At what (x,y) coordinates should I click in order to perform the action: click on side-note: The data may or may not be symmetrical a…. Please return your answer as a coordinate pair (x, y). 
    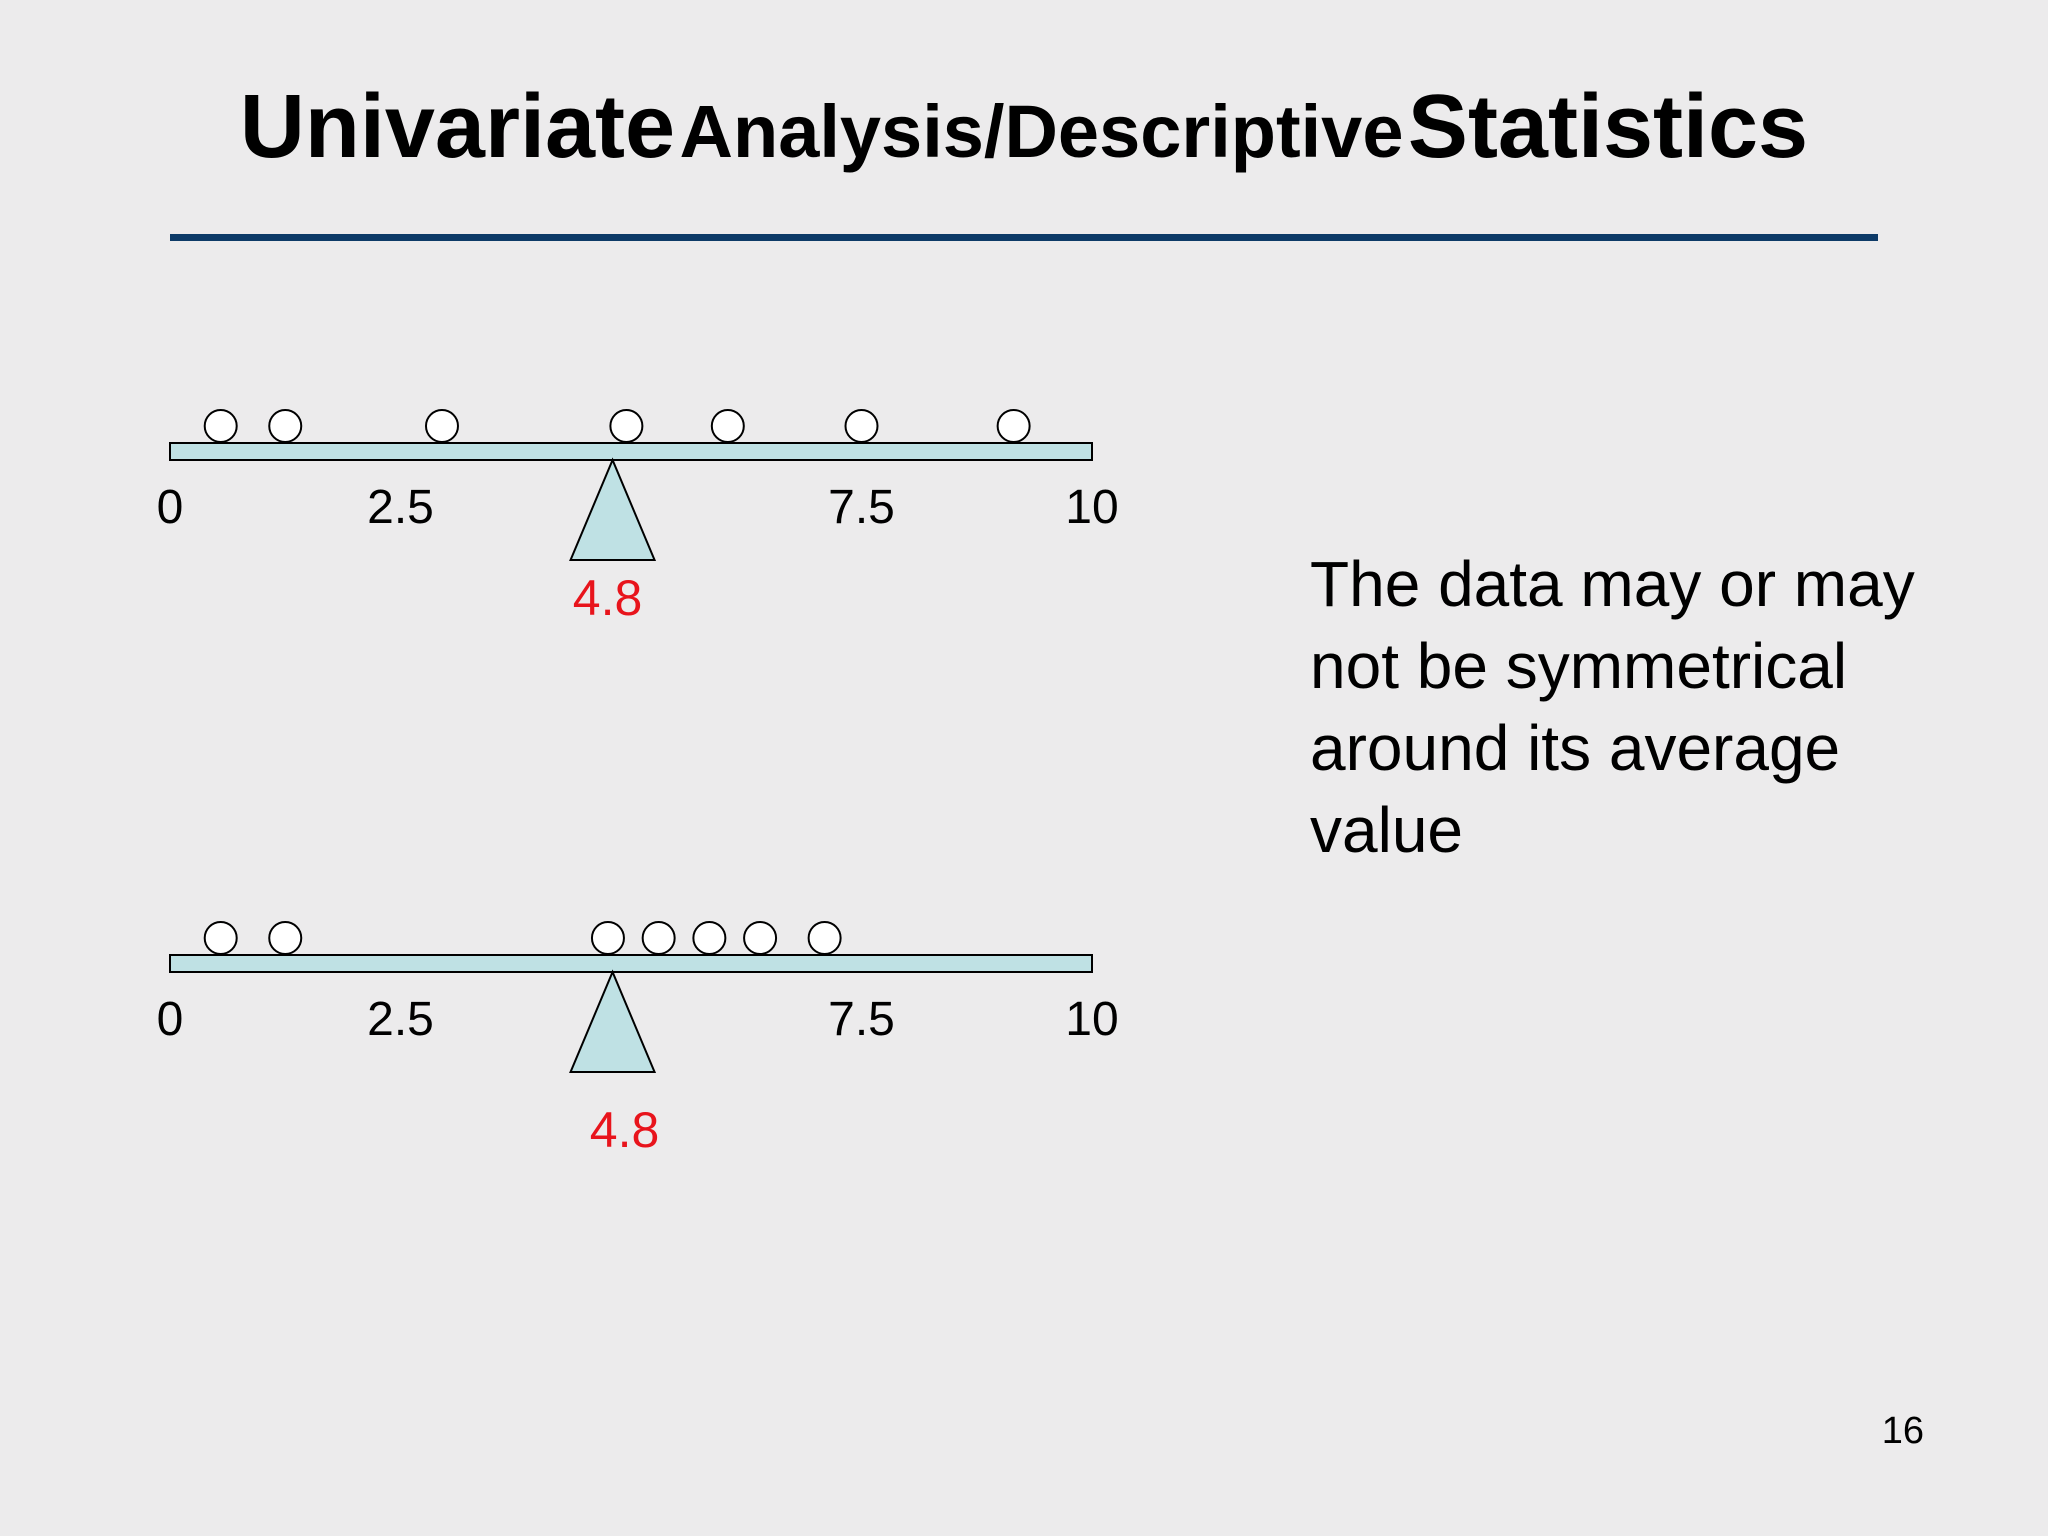
    Looking at the image, I should click on (1612, 707).